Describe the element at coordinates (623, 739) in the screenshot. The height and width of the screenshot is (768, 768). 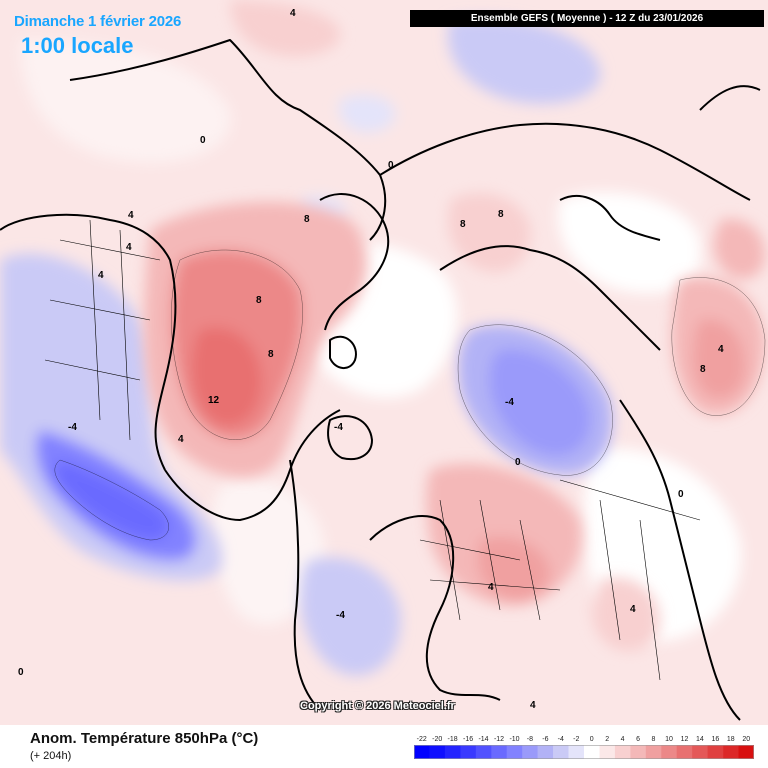
I see `legend-tick-label: 4` at that location.